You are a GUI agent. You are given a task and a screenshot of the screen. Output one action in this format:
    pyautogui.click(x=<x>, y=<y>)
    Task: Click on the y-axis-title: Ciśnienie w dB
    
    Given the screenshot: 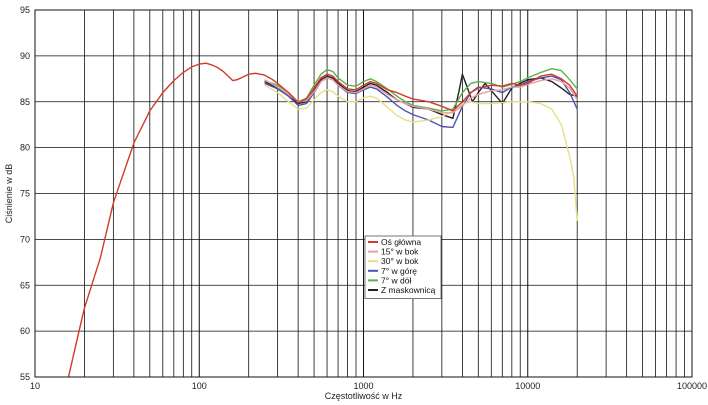 What is the action you would take?
    pyautogui.click(x=9, y=194)
    